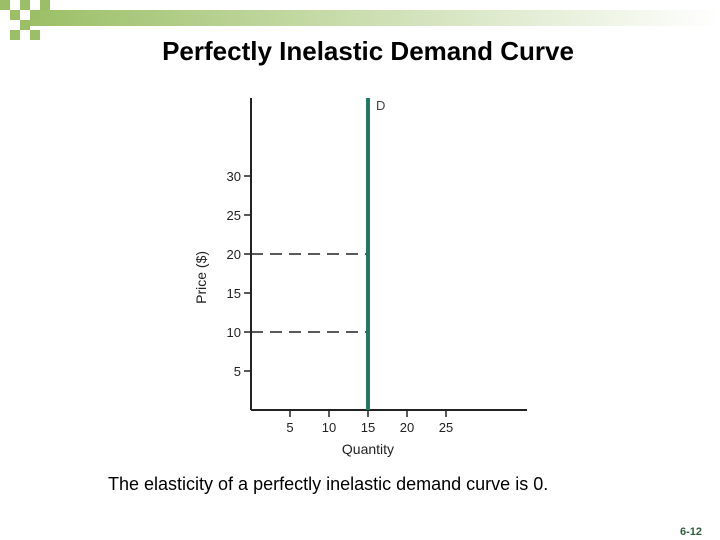  Describe the element at coordinates (234, 332) in the screenshot. I see `y-tick-label: 10` at that location.